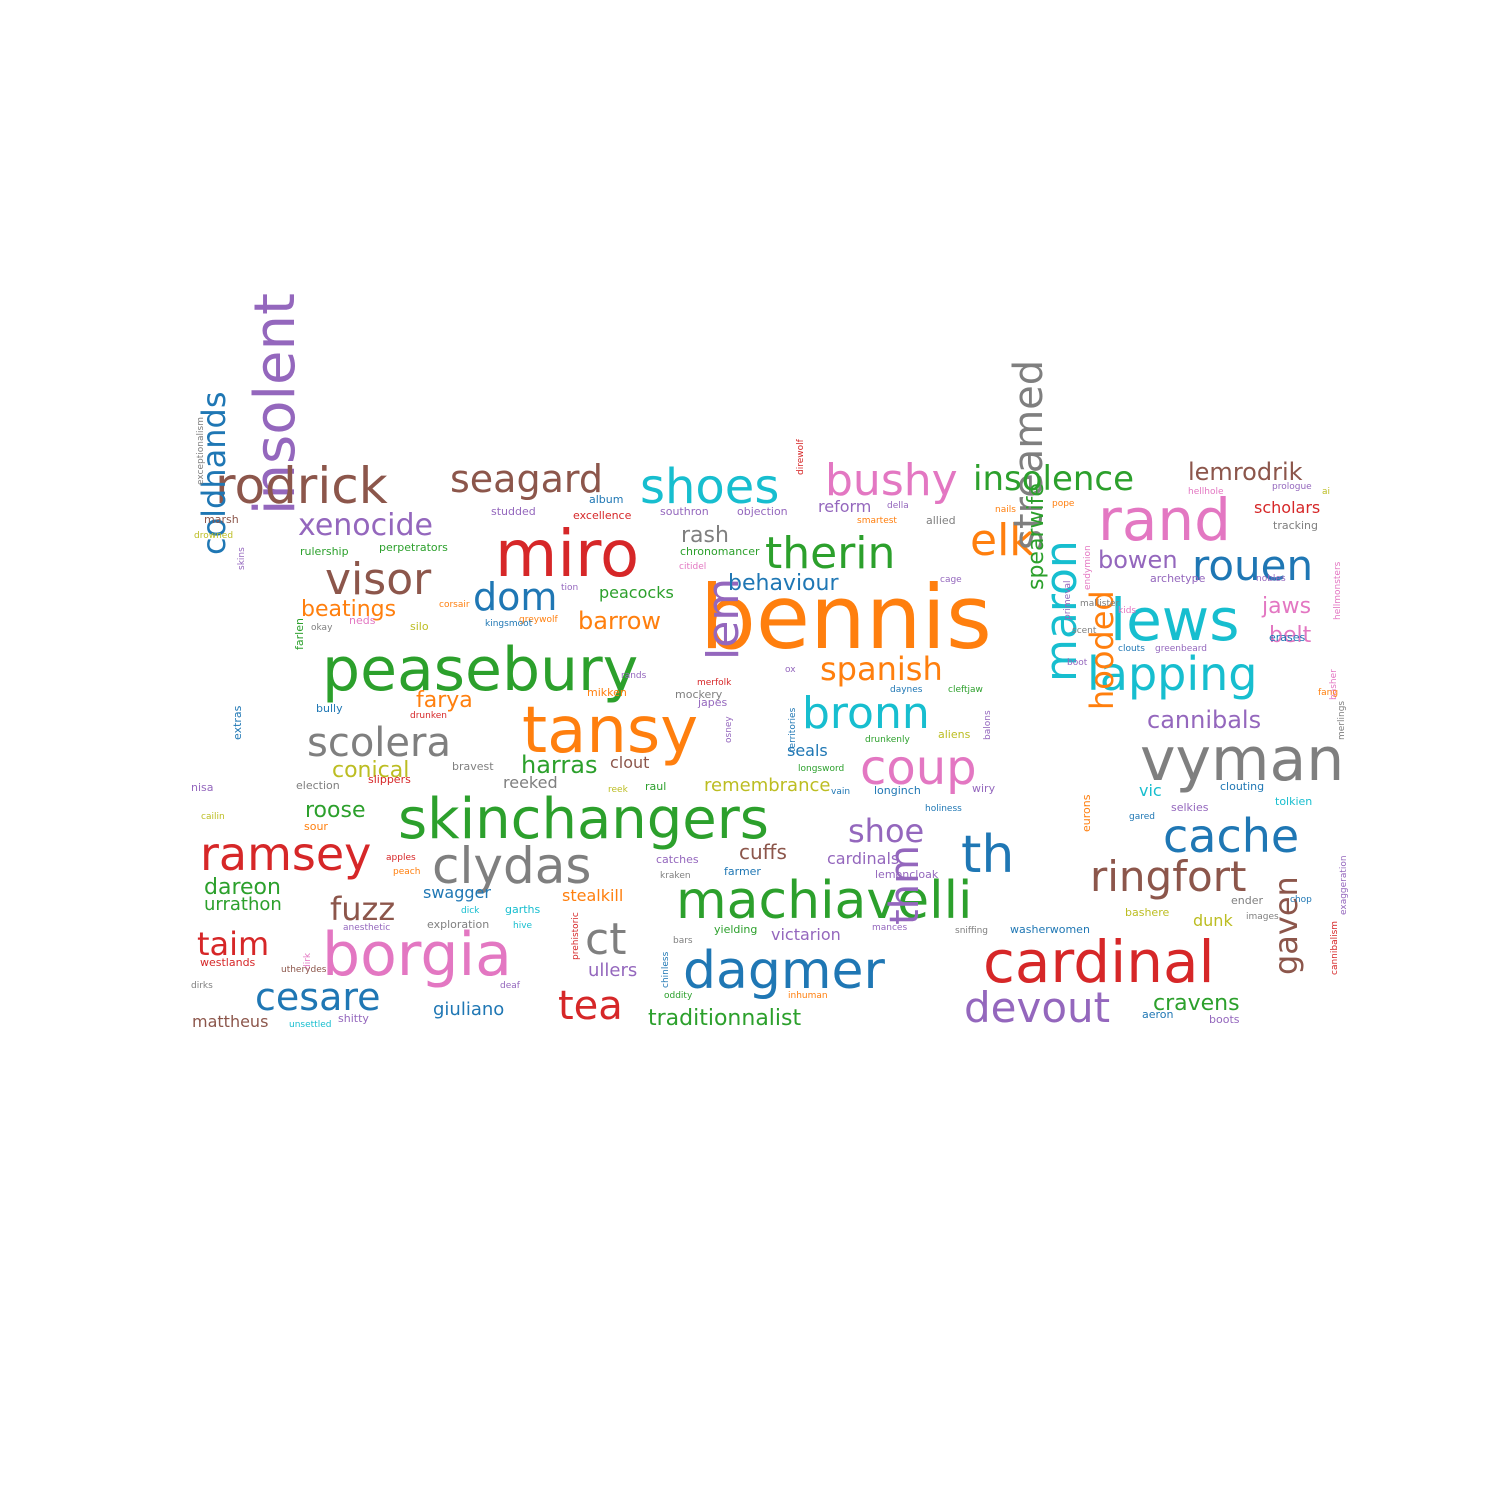  I want to click on cloud-word: rulership, so click(324, 551).